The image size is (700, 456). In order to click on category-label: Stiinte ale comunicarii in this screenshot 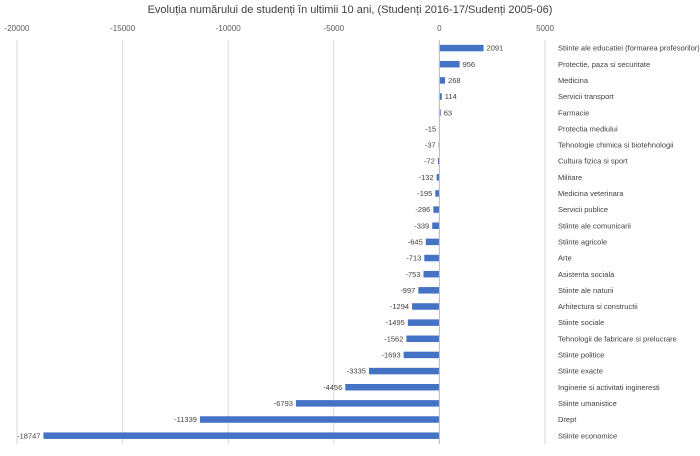, I will do `click(594, 225)`.